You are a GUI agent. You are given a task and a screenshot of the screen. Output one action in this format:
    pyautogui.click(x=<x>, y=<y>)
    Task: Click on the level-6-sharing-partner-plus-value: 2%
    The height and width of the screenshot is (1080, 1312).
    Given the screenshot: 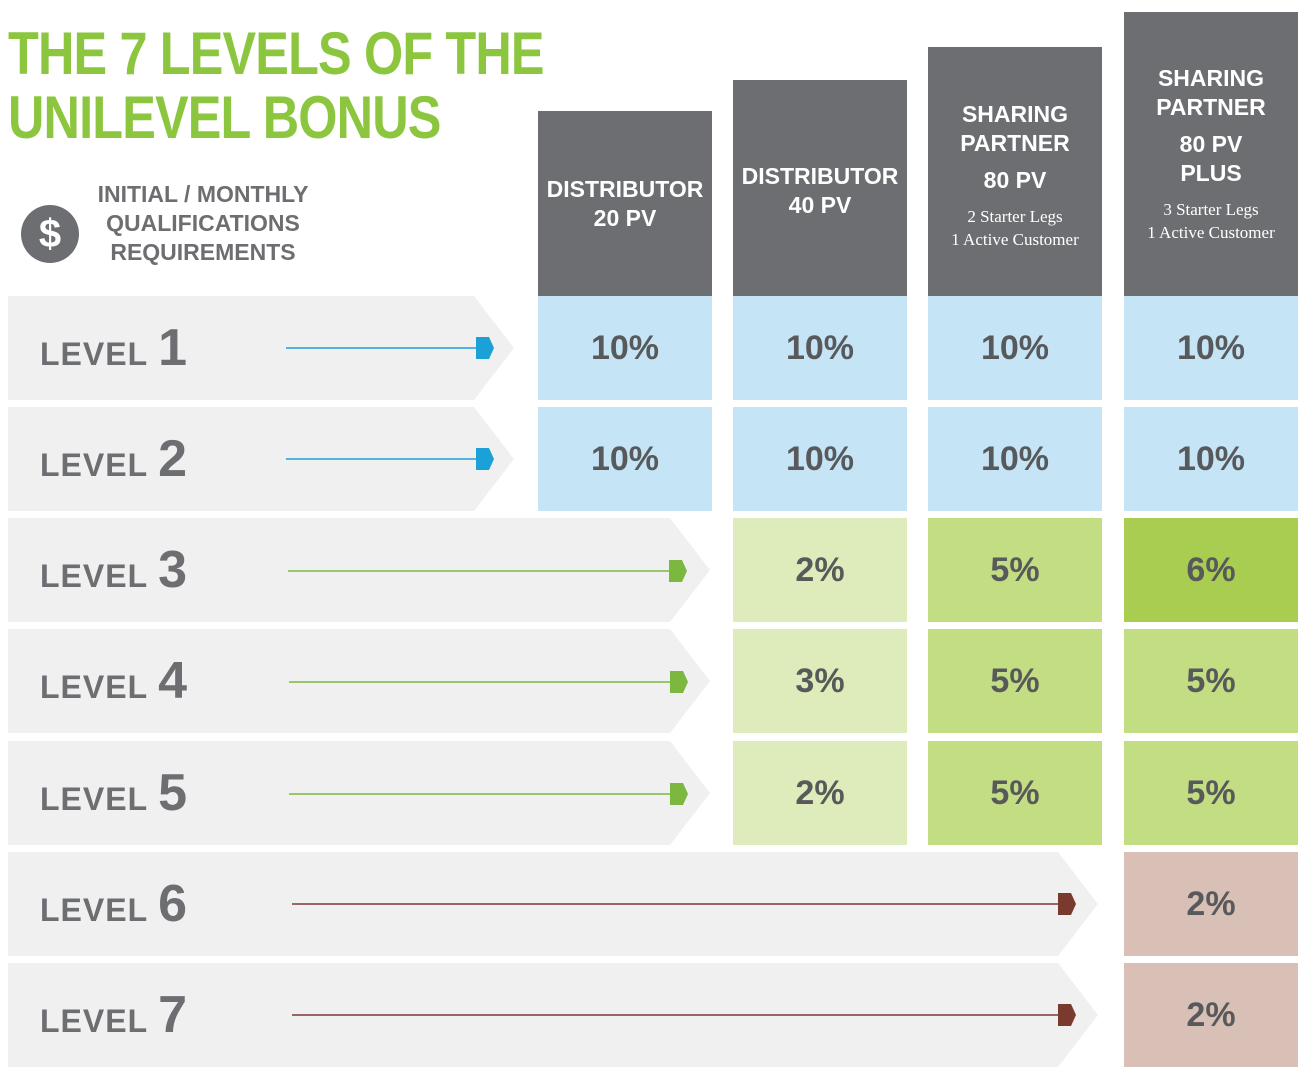 What is the action you would take?
    pyautogui.click(x=1211, y=904)
    